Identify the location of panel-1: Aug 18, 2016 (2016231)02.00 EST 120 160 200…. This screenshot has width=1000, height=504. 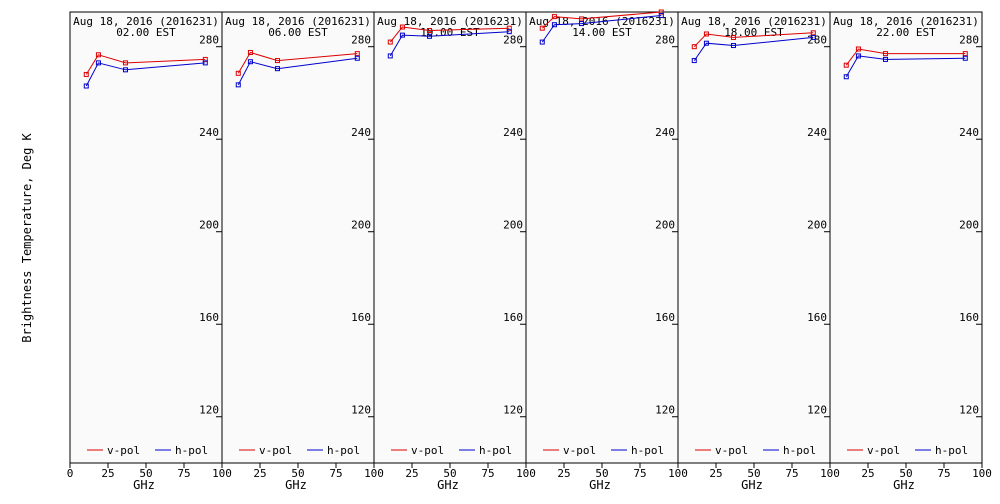
(145, 251).